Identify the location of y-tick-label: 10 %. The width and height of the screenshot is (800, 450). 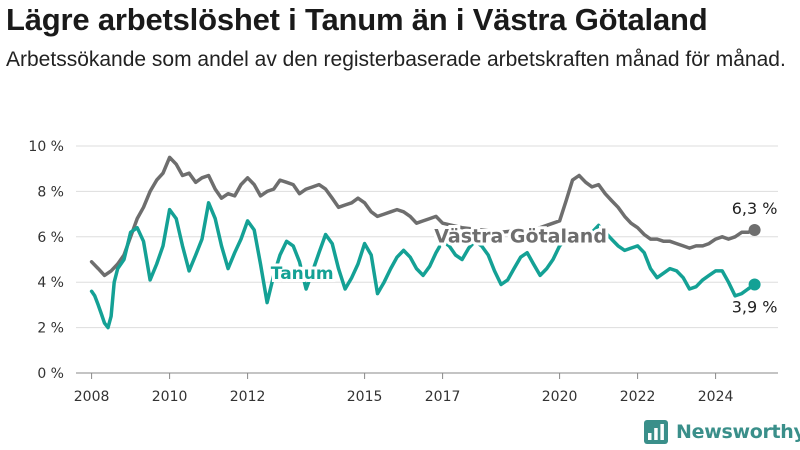
(46, 147).